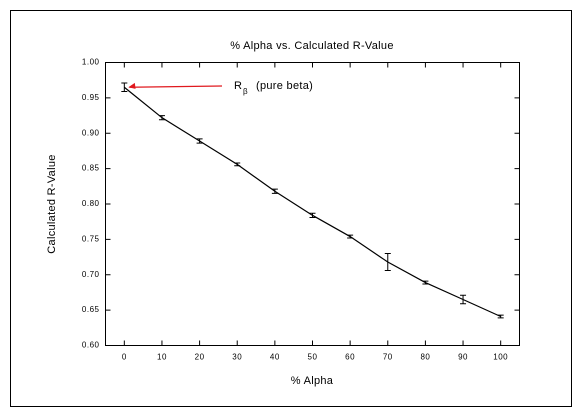 Image resolution: width=583 pixels, height=418 pixels. Describe the element at coordinates (425, 357) in the screenshot. I see `x-tick-label: 80` at that location.